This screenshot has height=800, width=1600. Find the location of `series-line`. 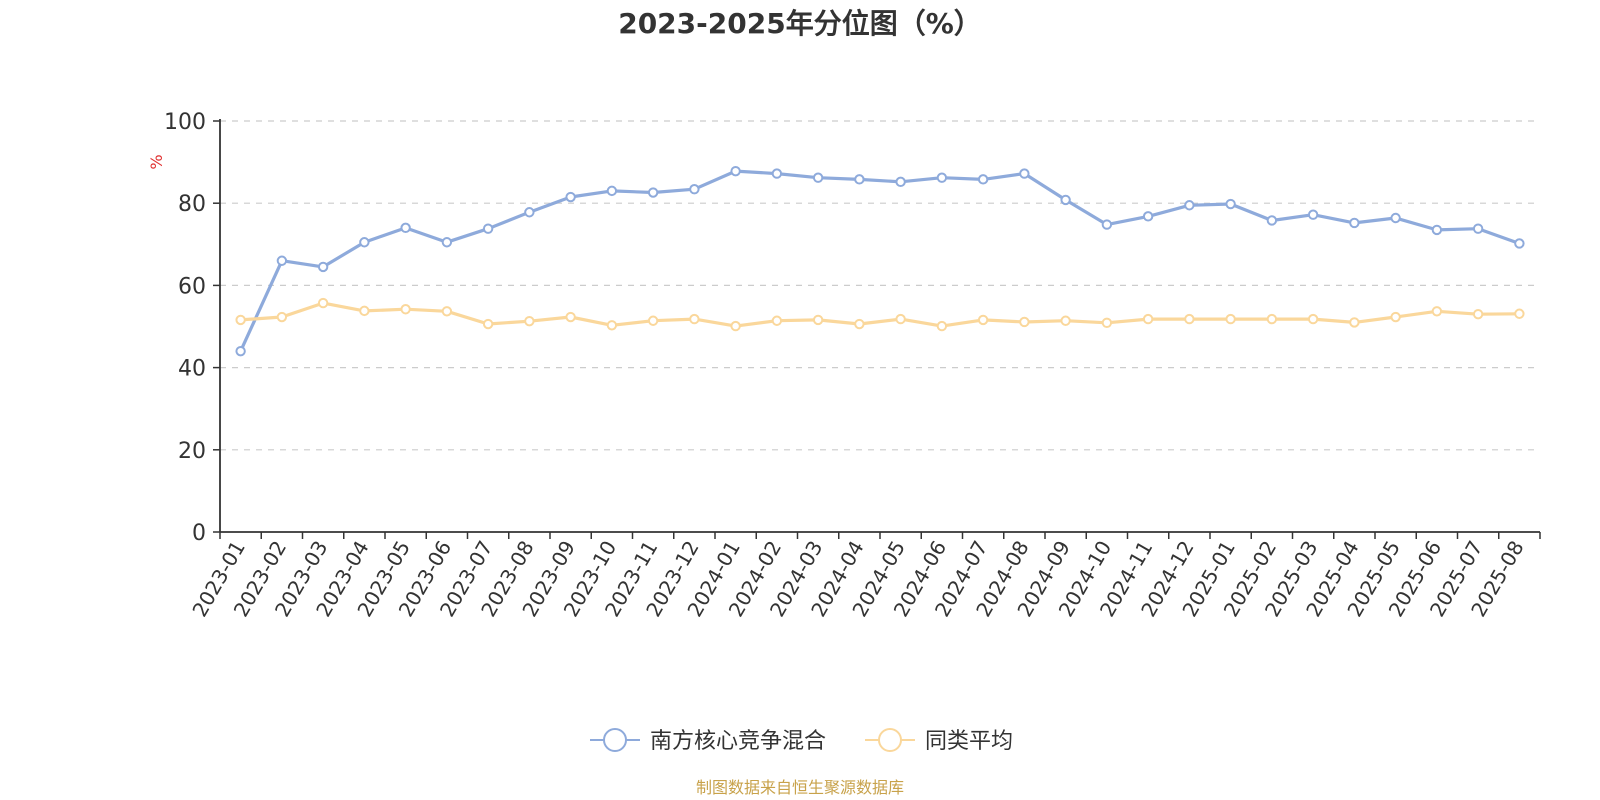

series-line is located at coordinates (880, 314).